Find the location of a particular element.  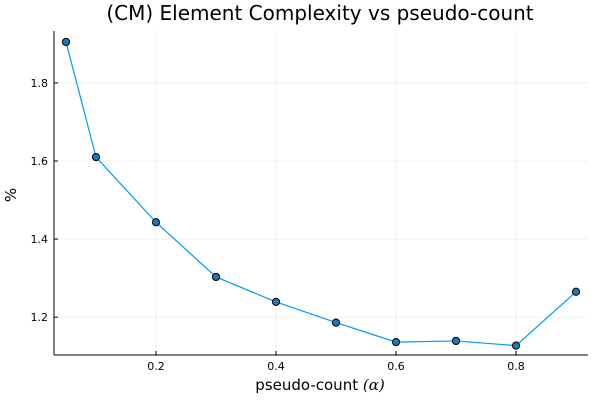

y-tick-label-1: 1.4 is located at coordinates (40, 239).